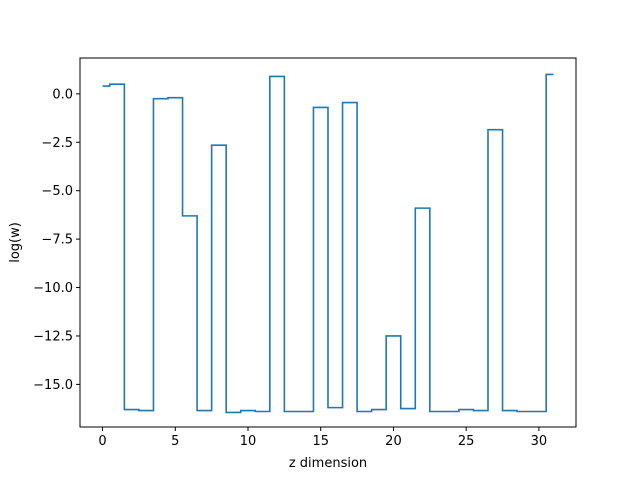 The image size is (640, 480). I want to click on x-axis-label: z dimension, so click(328, 463).